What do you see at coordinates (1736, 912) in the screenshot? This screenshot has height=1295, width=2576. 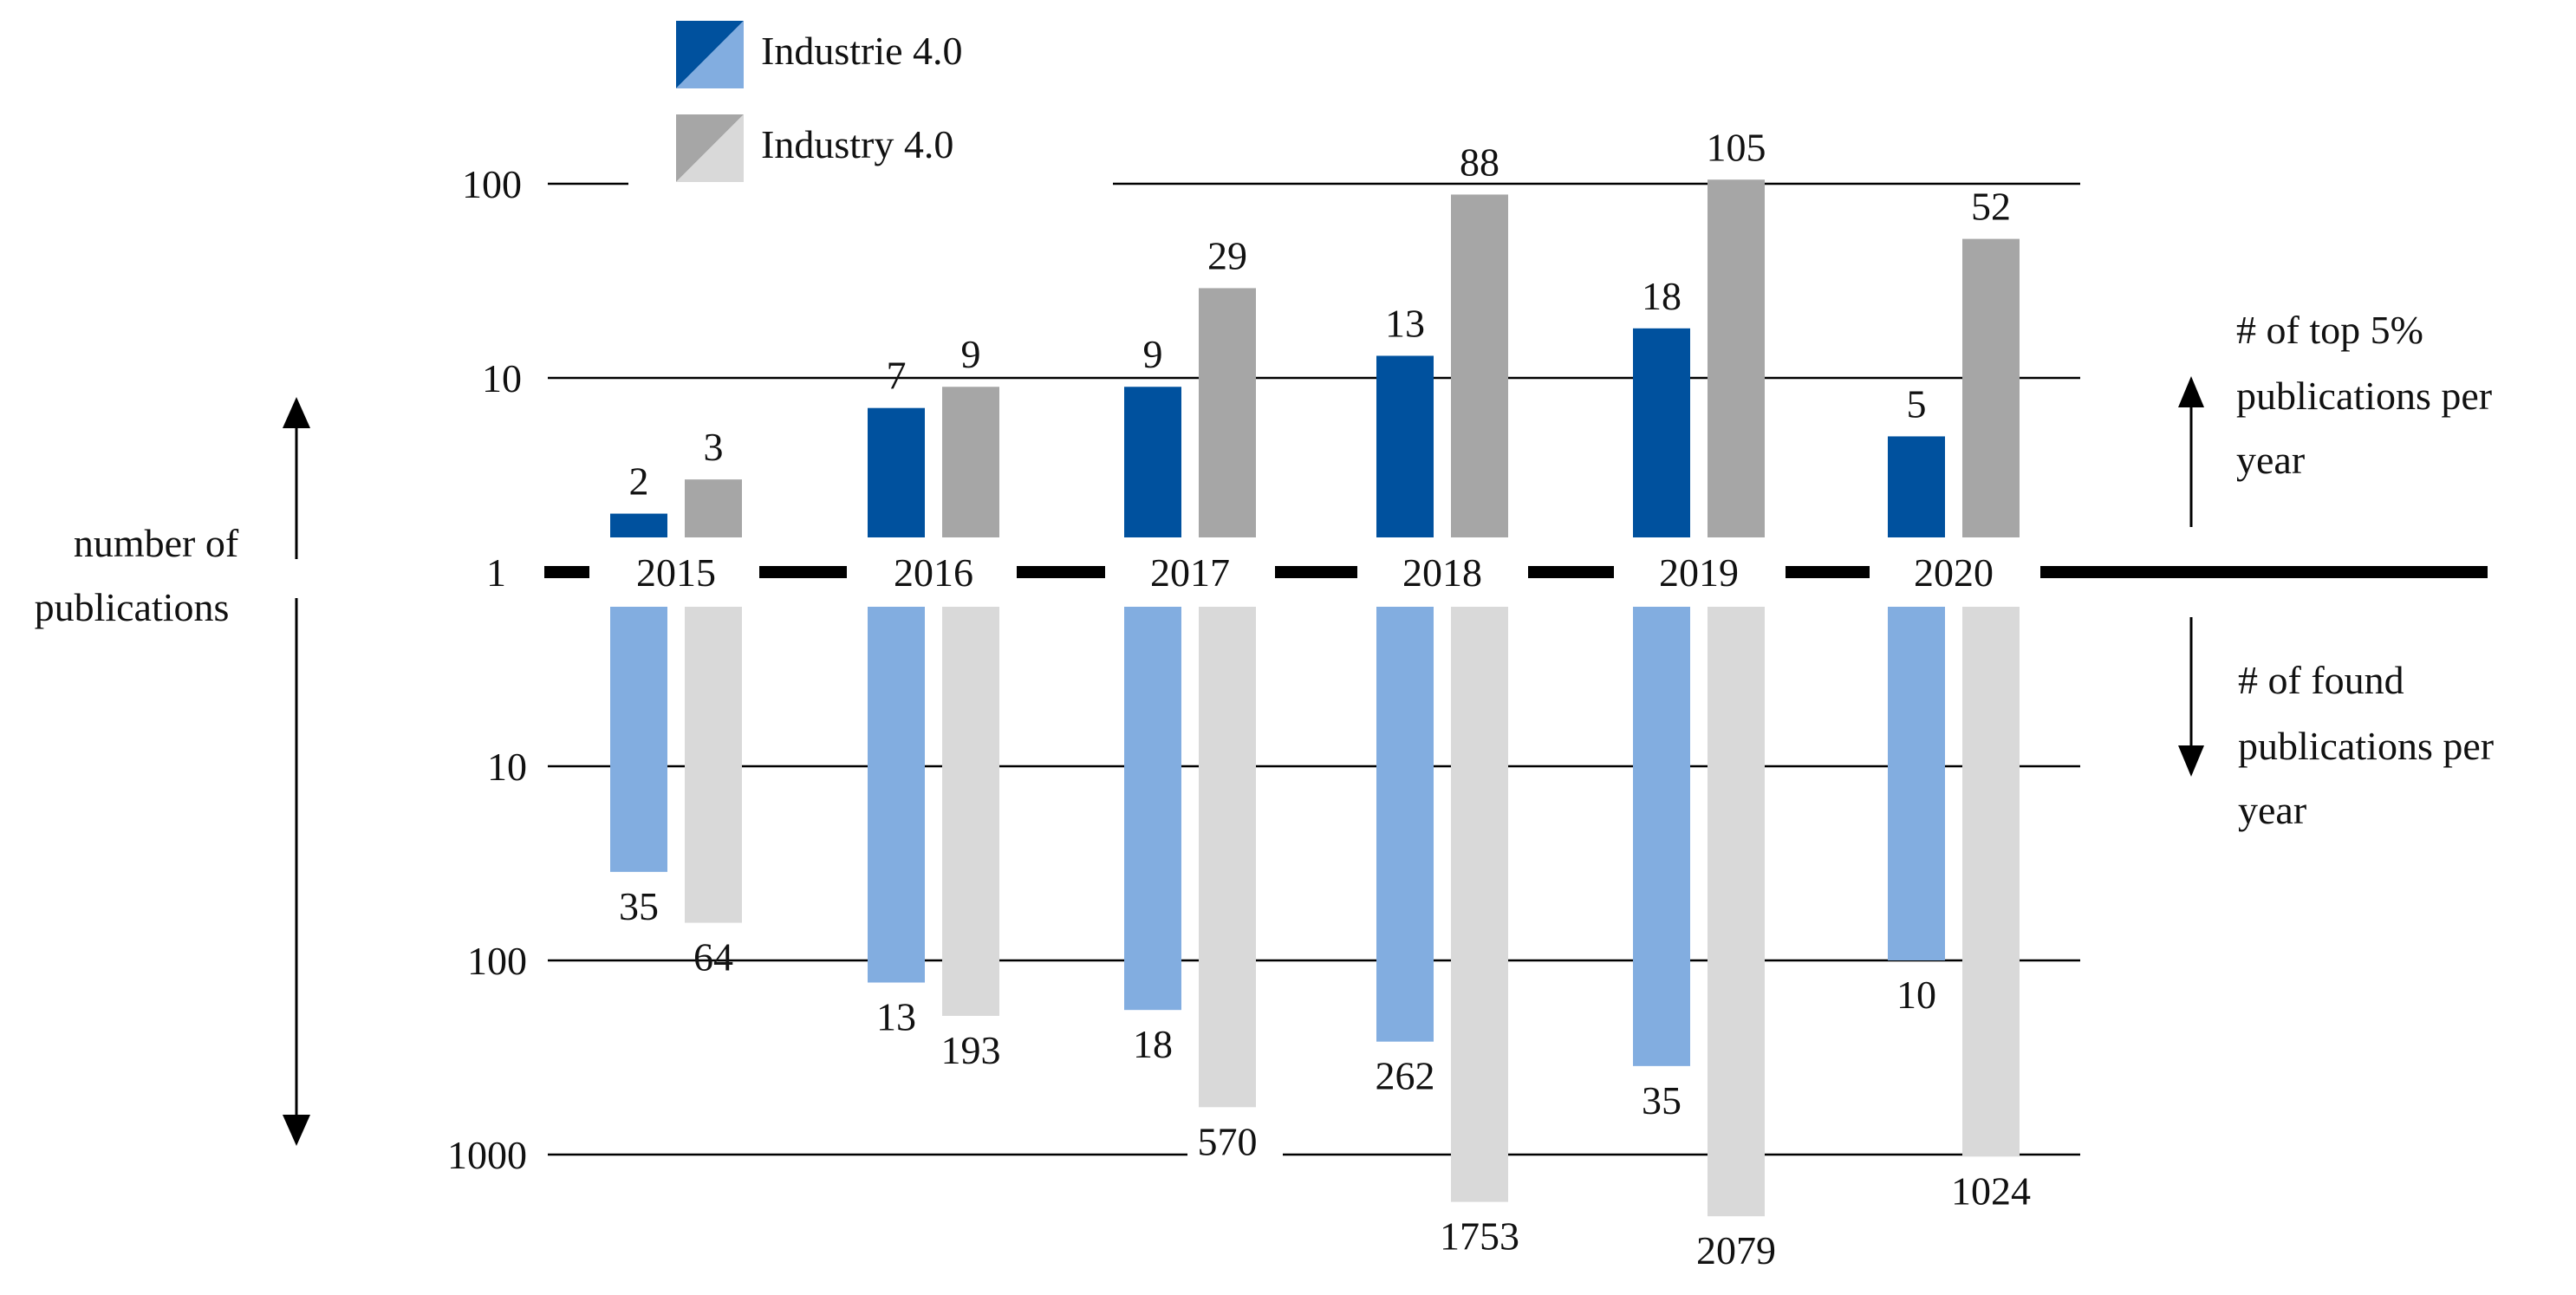 I see `bar-found-industry-2019` at bounding box center [1736, 912].